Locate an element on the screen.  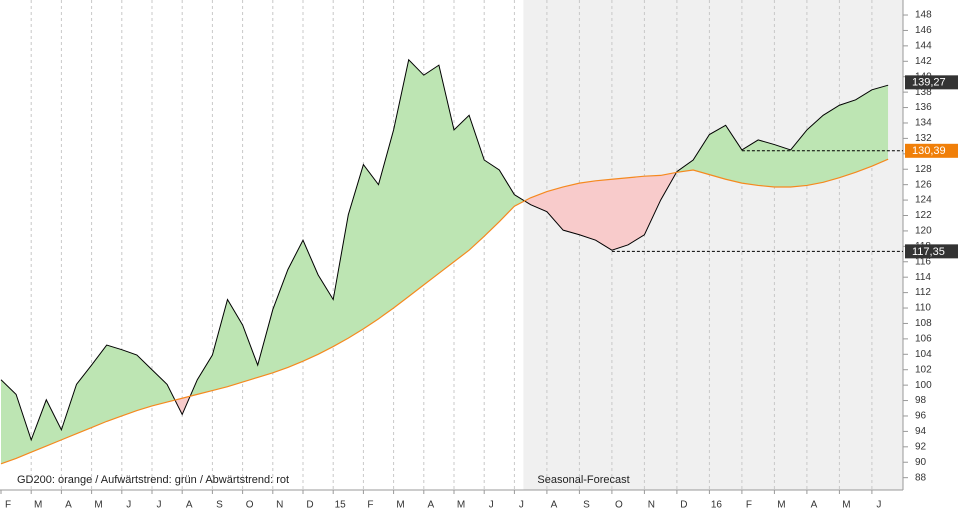
price-line is located at coordinates (701, 167).